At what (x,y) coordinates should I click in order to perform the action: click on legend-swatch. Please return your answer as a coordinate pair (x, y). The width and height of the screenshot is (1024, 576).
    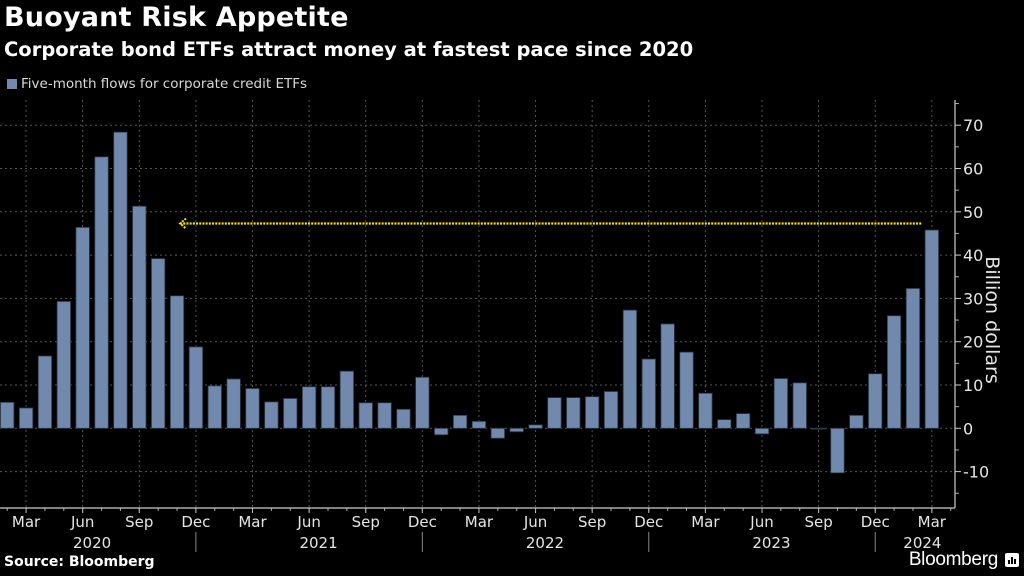
    Looking at the image, I should click on (12, 84).